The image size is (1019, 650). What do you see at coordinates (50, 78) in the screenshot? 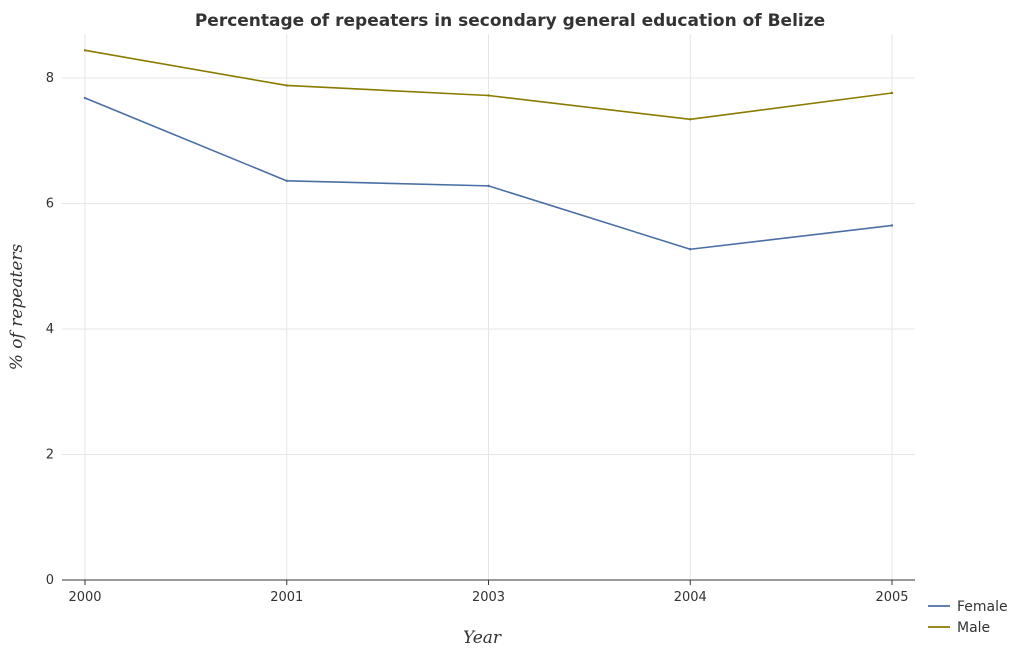
I see `y-tick-label: 8` at bounding box center [50, 78].